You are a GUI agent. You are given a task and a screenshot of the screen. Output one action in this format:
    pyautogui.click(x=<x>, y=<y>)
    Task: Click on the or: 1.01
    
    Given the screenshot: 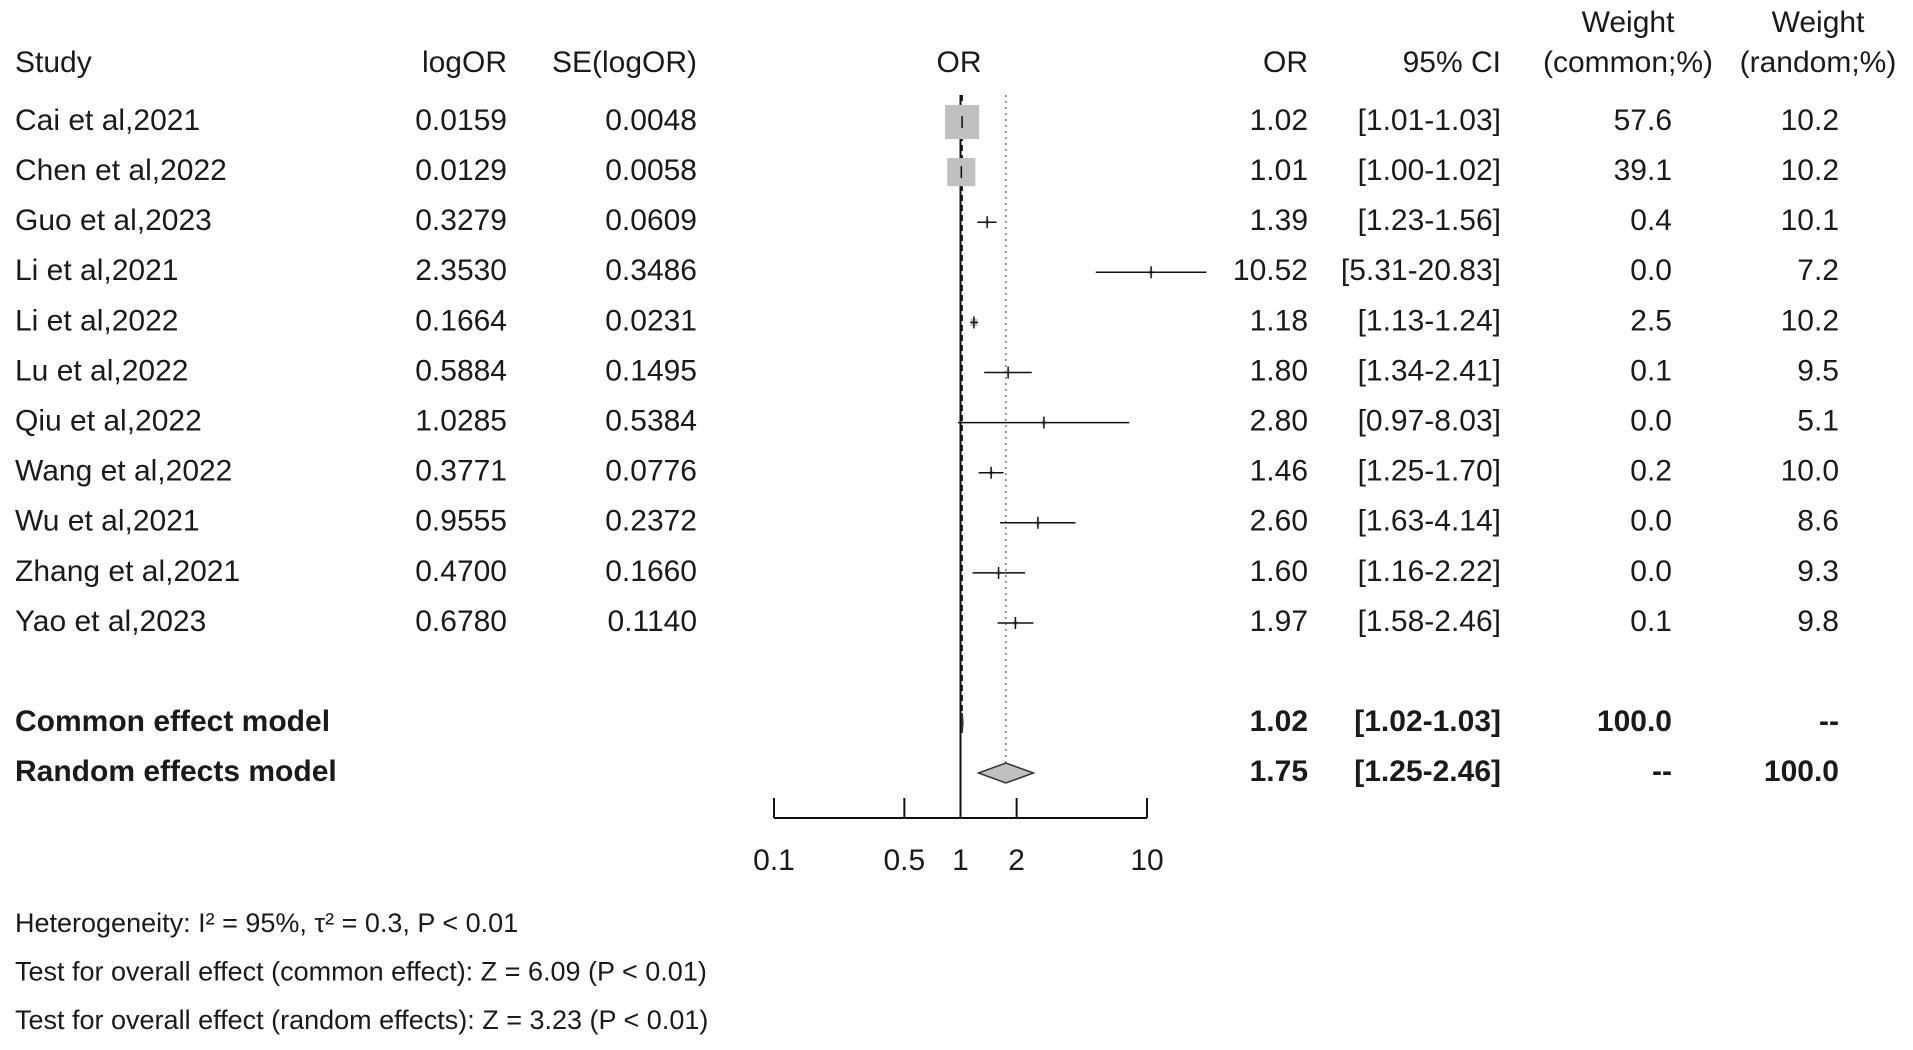 What is the action you would take?
    pyautogui.click(x=1279, y=170)
    